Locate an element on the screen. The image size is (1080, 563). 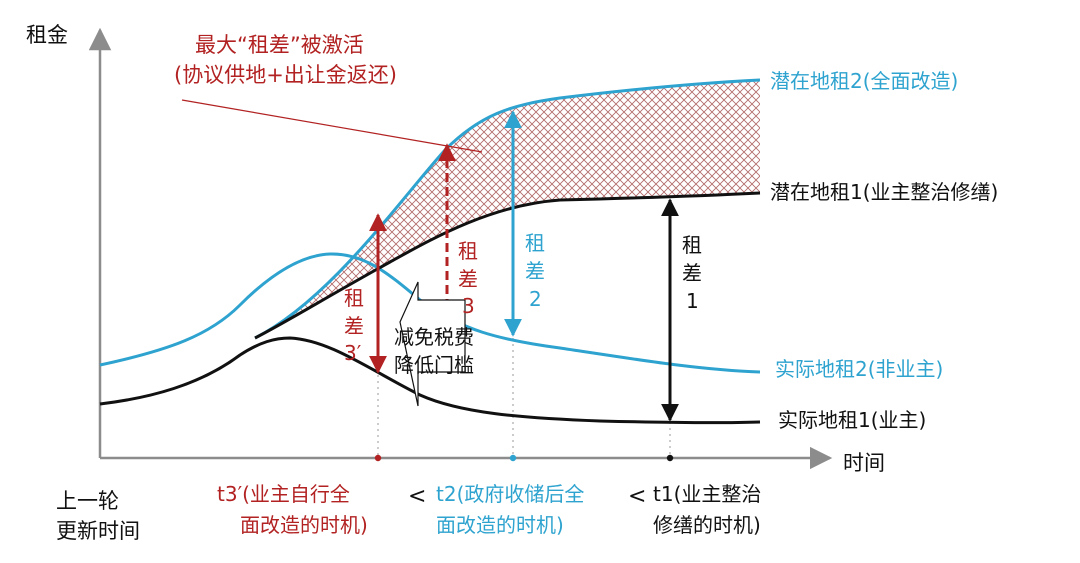
t3p-axis-dot is located at coordinates (378, 458).